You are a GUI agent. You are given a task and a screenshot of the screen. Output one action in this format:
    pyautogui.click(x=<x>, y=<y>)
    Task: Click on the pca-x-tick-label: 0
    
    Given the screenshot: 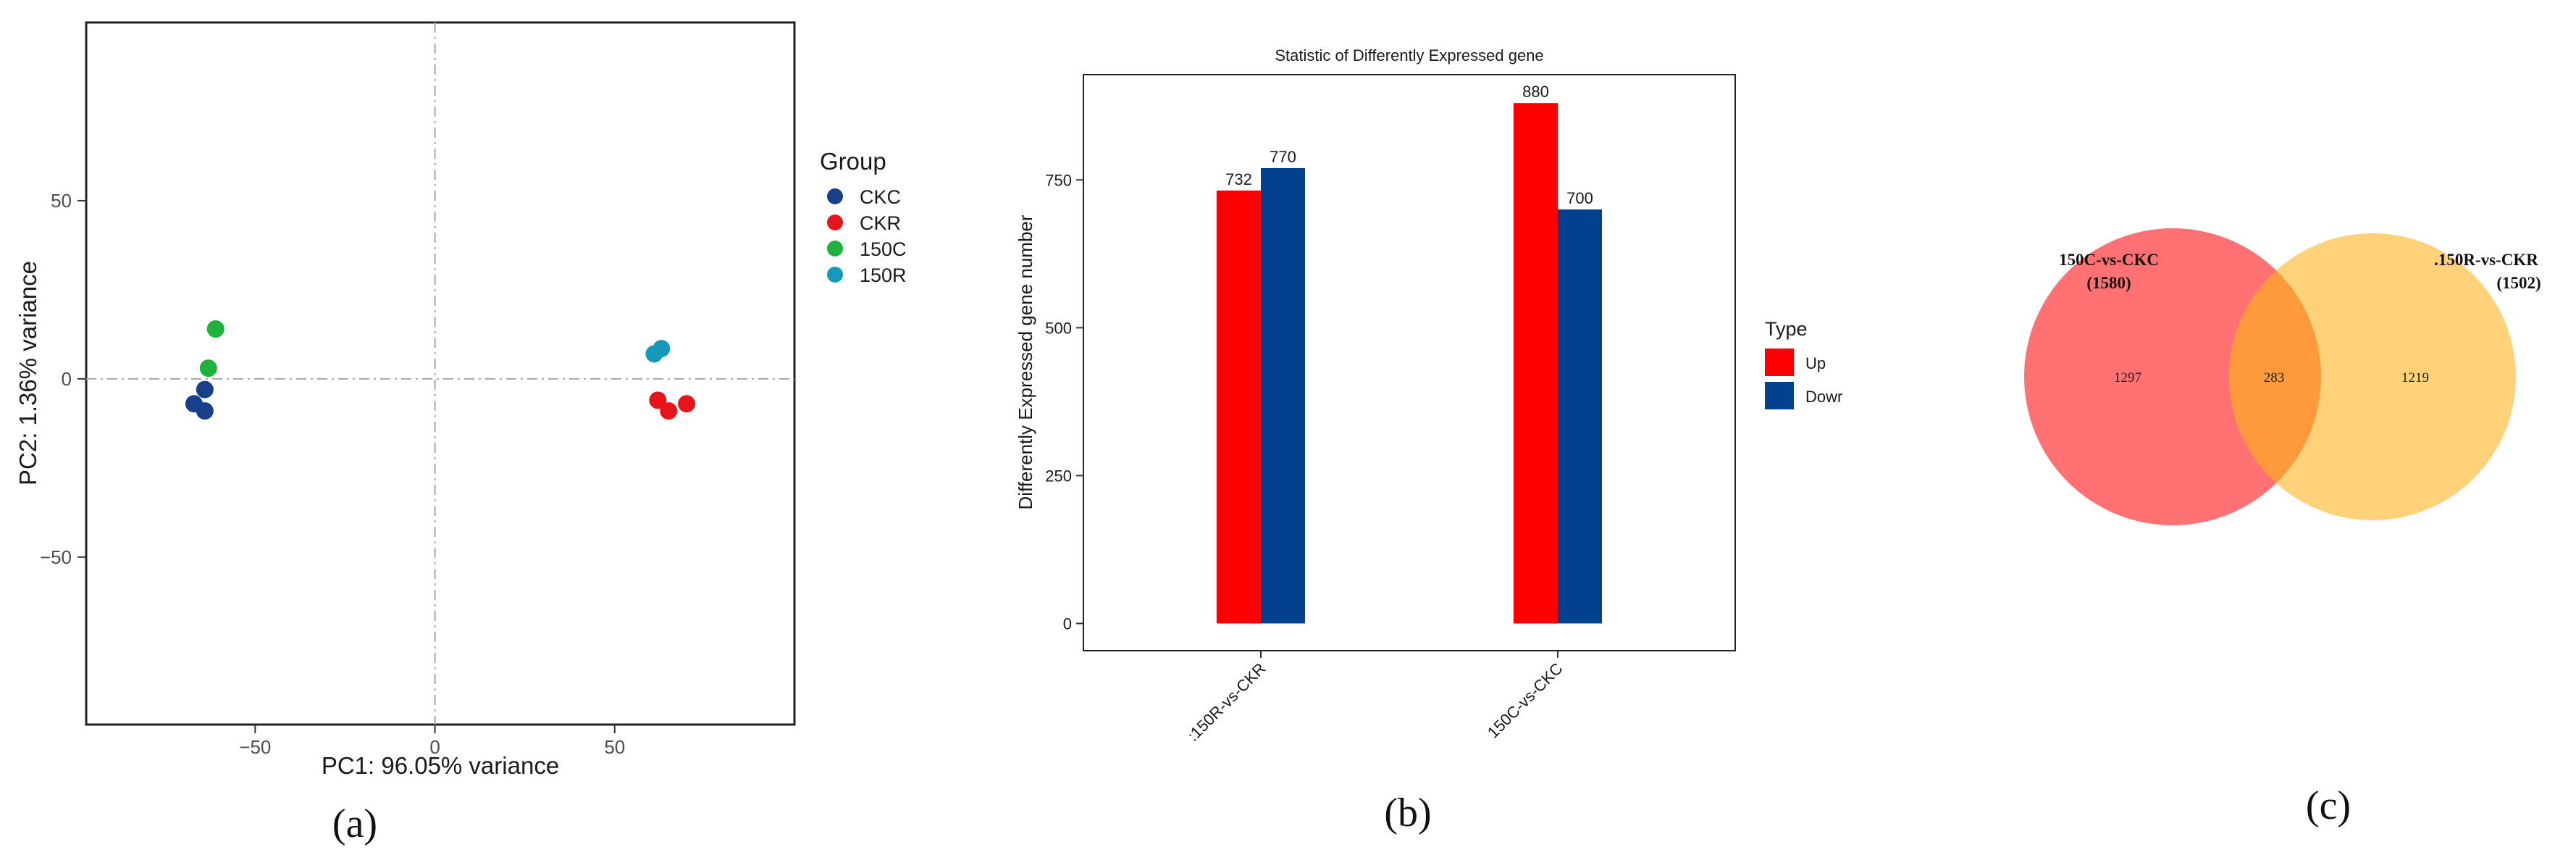 What is the action you would take?
    pyautogui.click(x=434, y=747)
    